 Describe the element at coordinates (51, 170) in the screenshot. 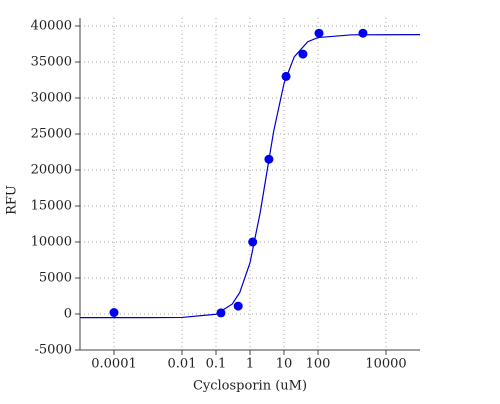

I see `y-tick-label: 20000` at that location.